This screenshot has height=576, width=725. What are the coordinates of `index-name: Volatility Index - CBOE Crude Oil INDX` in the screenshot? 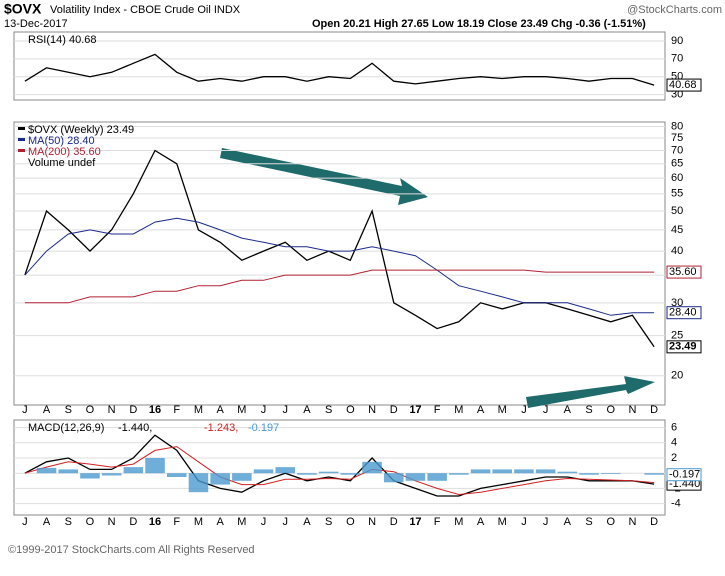 It's located at (145, 10).